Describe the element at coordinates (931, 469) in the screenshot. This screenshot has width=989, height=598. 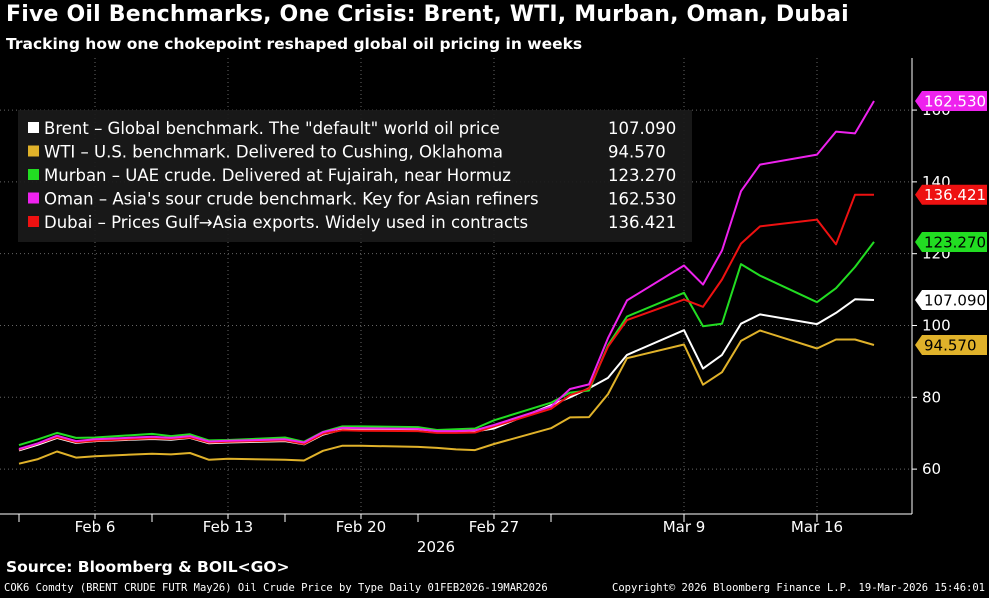
I see `y-tick-label: 60` at that location.